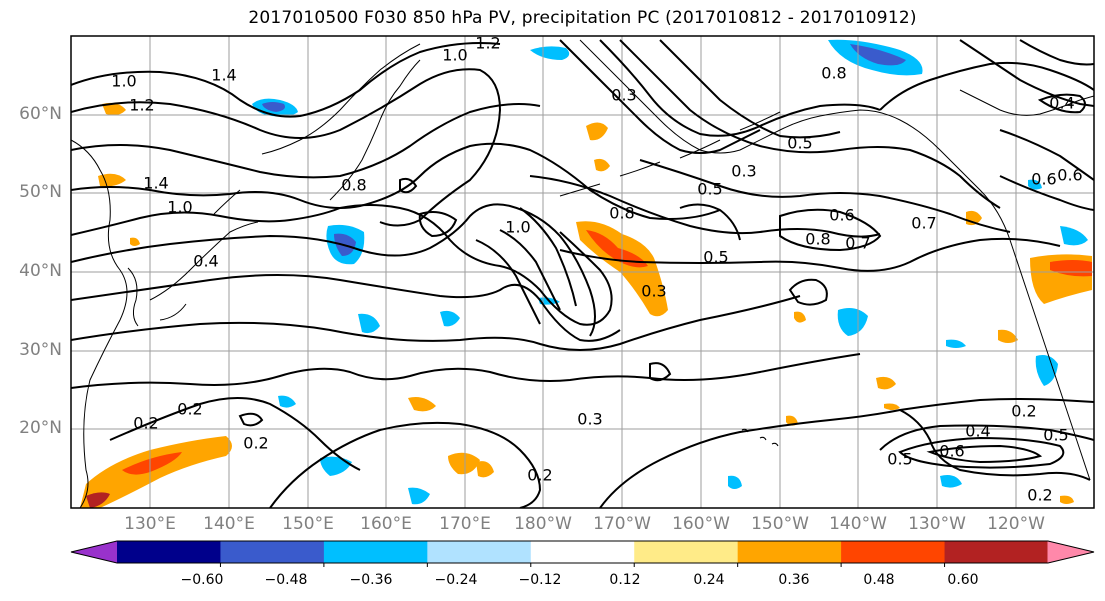 The image size is (1105, 601). Describe the element at coordinates (229, 524) in the screenshot. I see `lon-label: 140°E` at that location.